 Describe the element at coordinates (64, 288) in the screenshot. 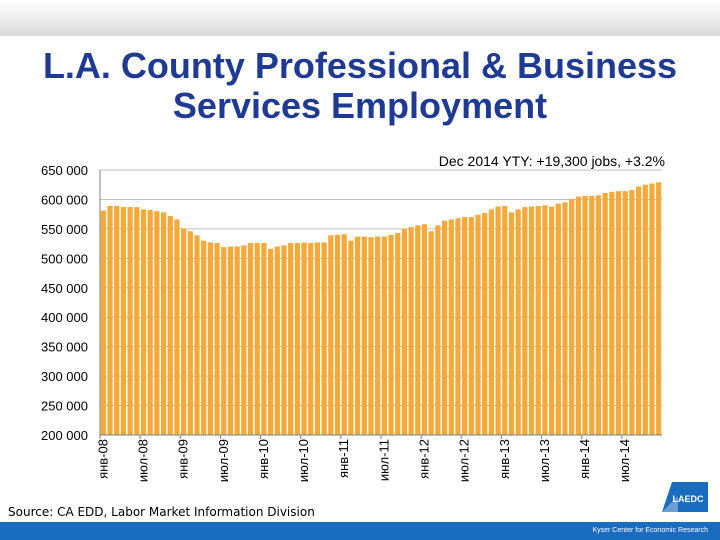

I see `y-tick-label: 450 000` at that location.